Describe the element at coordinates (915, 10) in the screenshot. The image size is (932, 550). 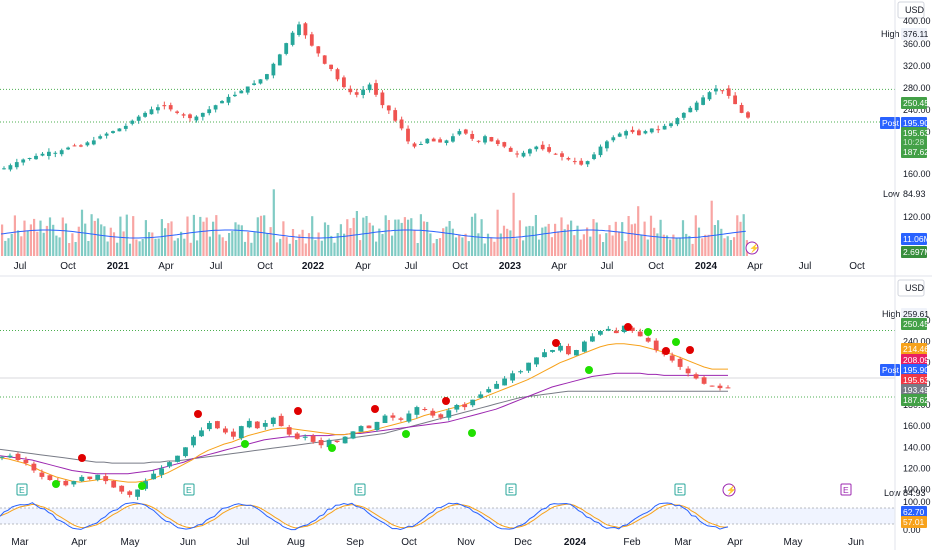
I see `top-currency: USD` at that location.